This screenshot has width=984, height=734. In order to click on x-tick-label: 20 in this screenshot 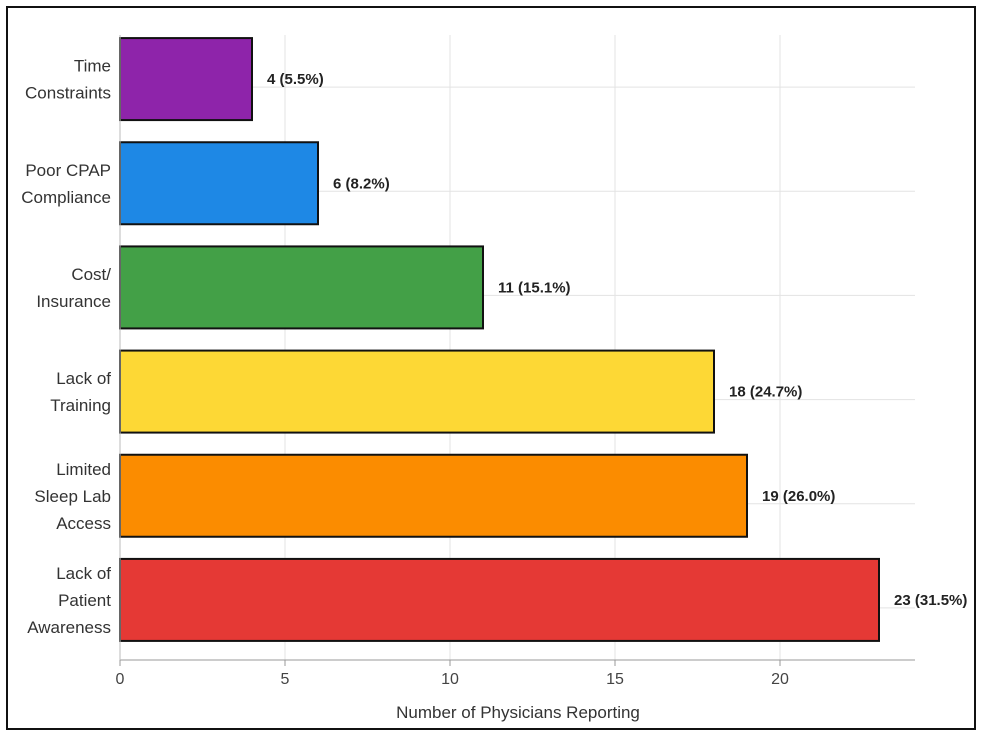, I will do `click(780, 679)`.